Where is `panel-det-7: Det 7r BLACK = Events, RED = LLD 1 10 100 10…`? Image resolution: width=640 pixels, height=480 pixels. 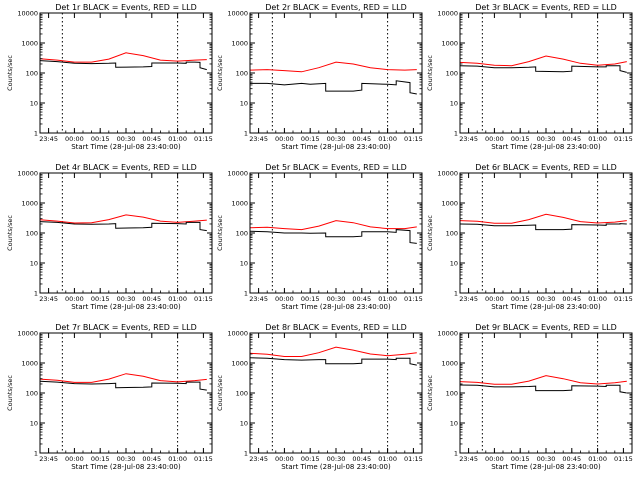 panel-det-7: Det 7r BLACK = Events, RED = LLD 1 10 100 10… is located at coordinates (109, 397).